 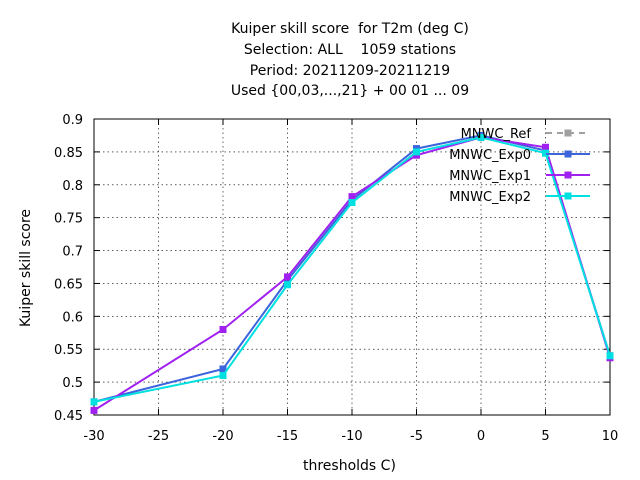 What do you see at coordinates (496, 134) in the screenshot?
I see `legend-label: MNWC_Ref` at bounding box center [496, 134].